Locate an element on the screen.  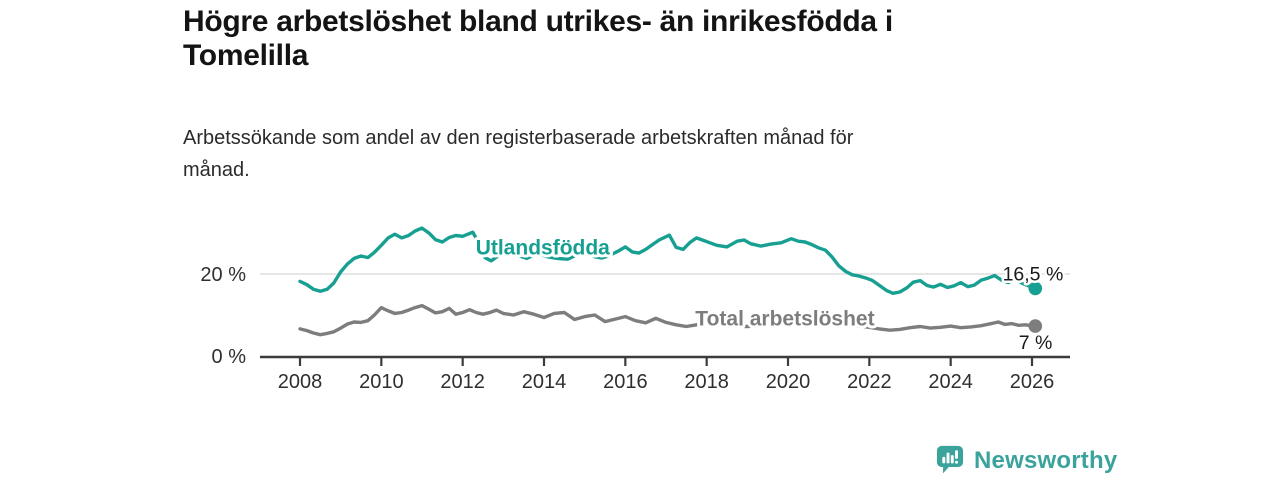
x-axis-tick-label-2008: 2008 is located at coordinates (300, 382).